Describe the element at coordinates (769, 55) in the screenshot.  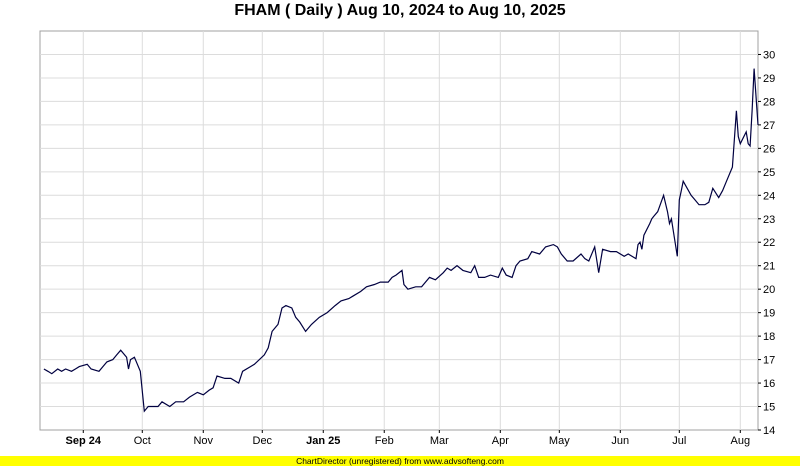
I see `y-tick-label: 30` at that location.